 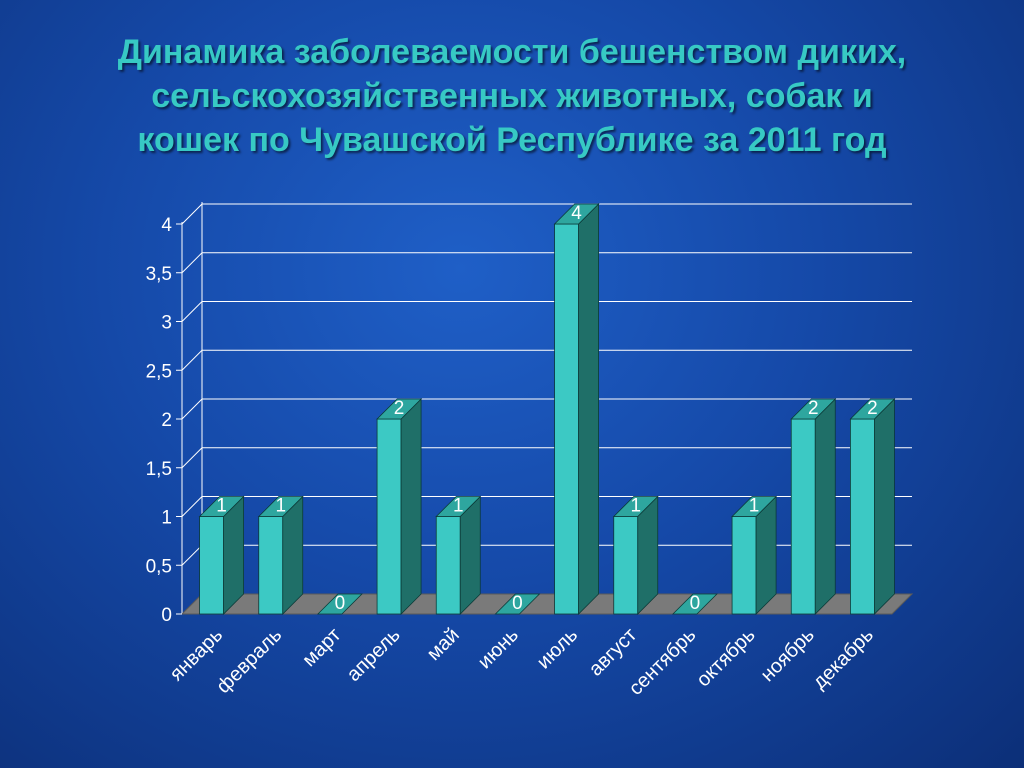 I want to click on x-category-label: апрель, so click(x=374, y=655).